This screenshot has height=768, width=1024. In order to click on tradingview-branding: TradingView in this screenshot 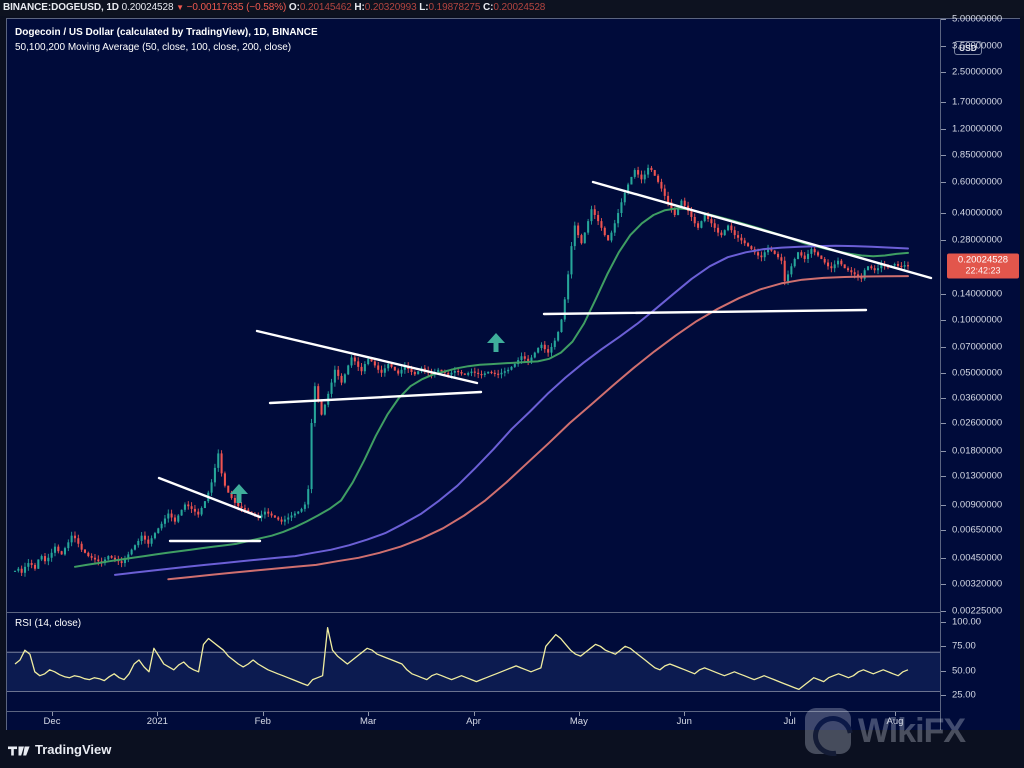, I will do `click(59, 749)`.